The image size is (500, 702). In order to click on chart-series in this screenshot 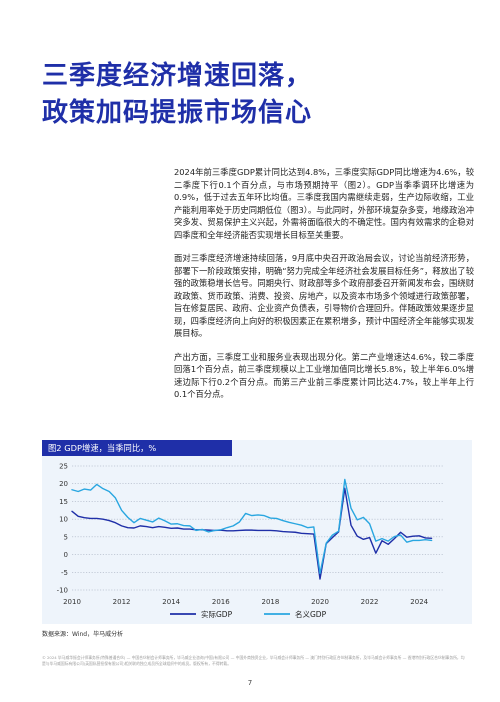, I will do `click(252, 529)`.